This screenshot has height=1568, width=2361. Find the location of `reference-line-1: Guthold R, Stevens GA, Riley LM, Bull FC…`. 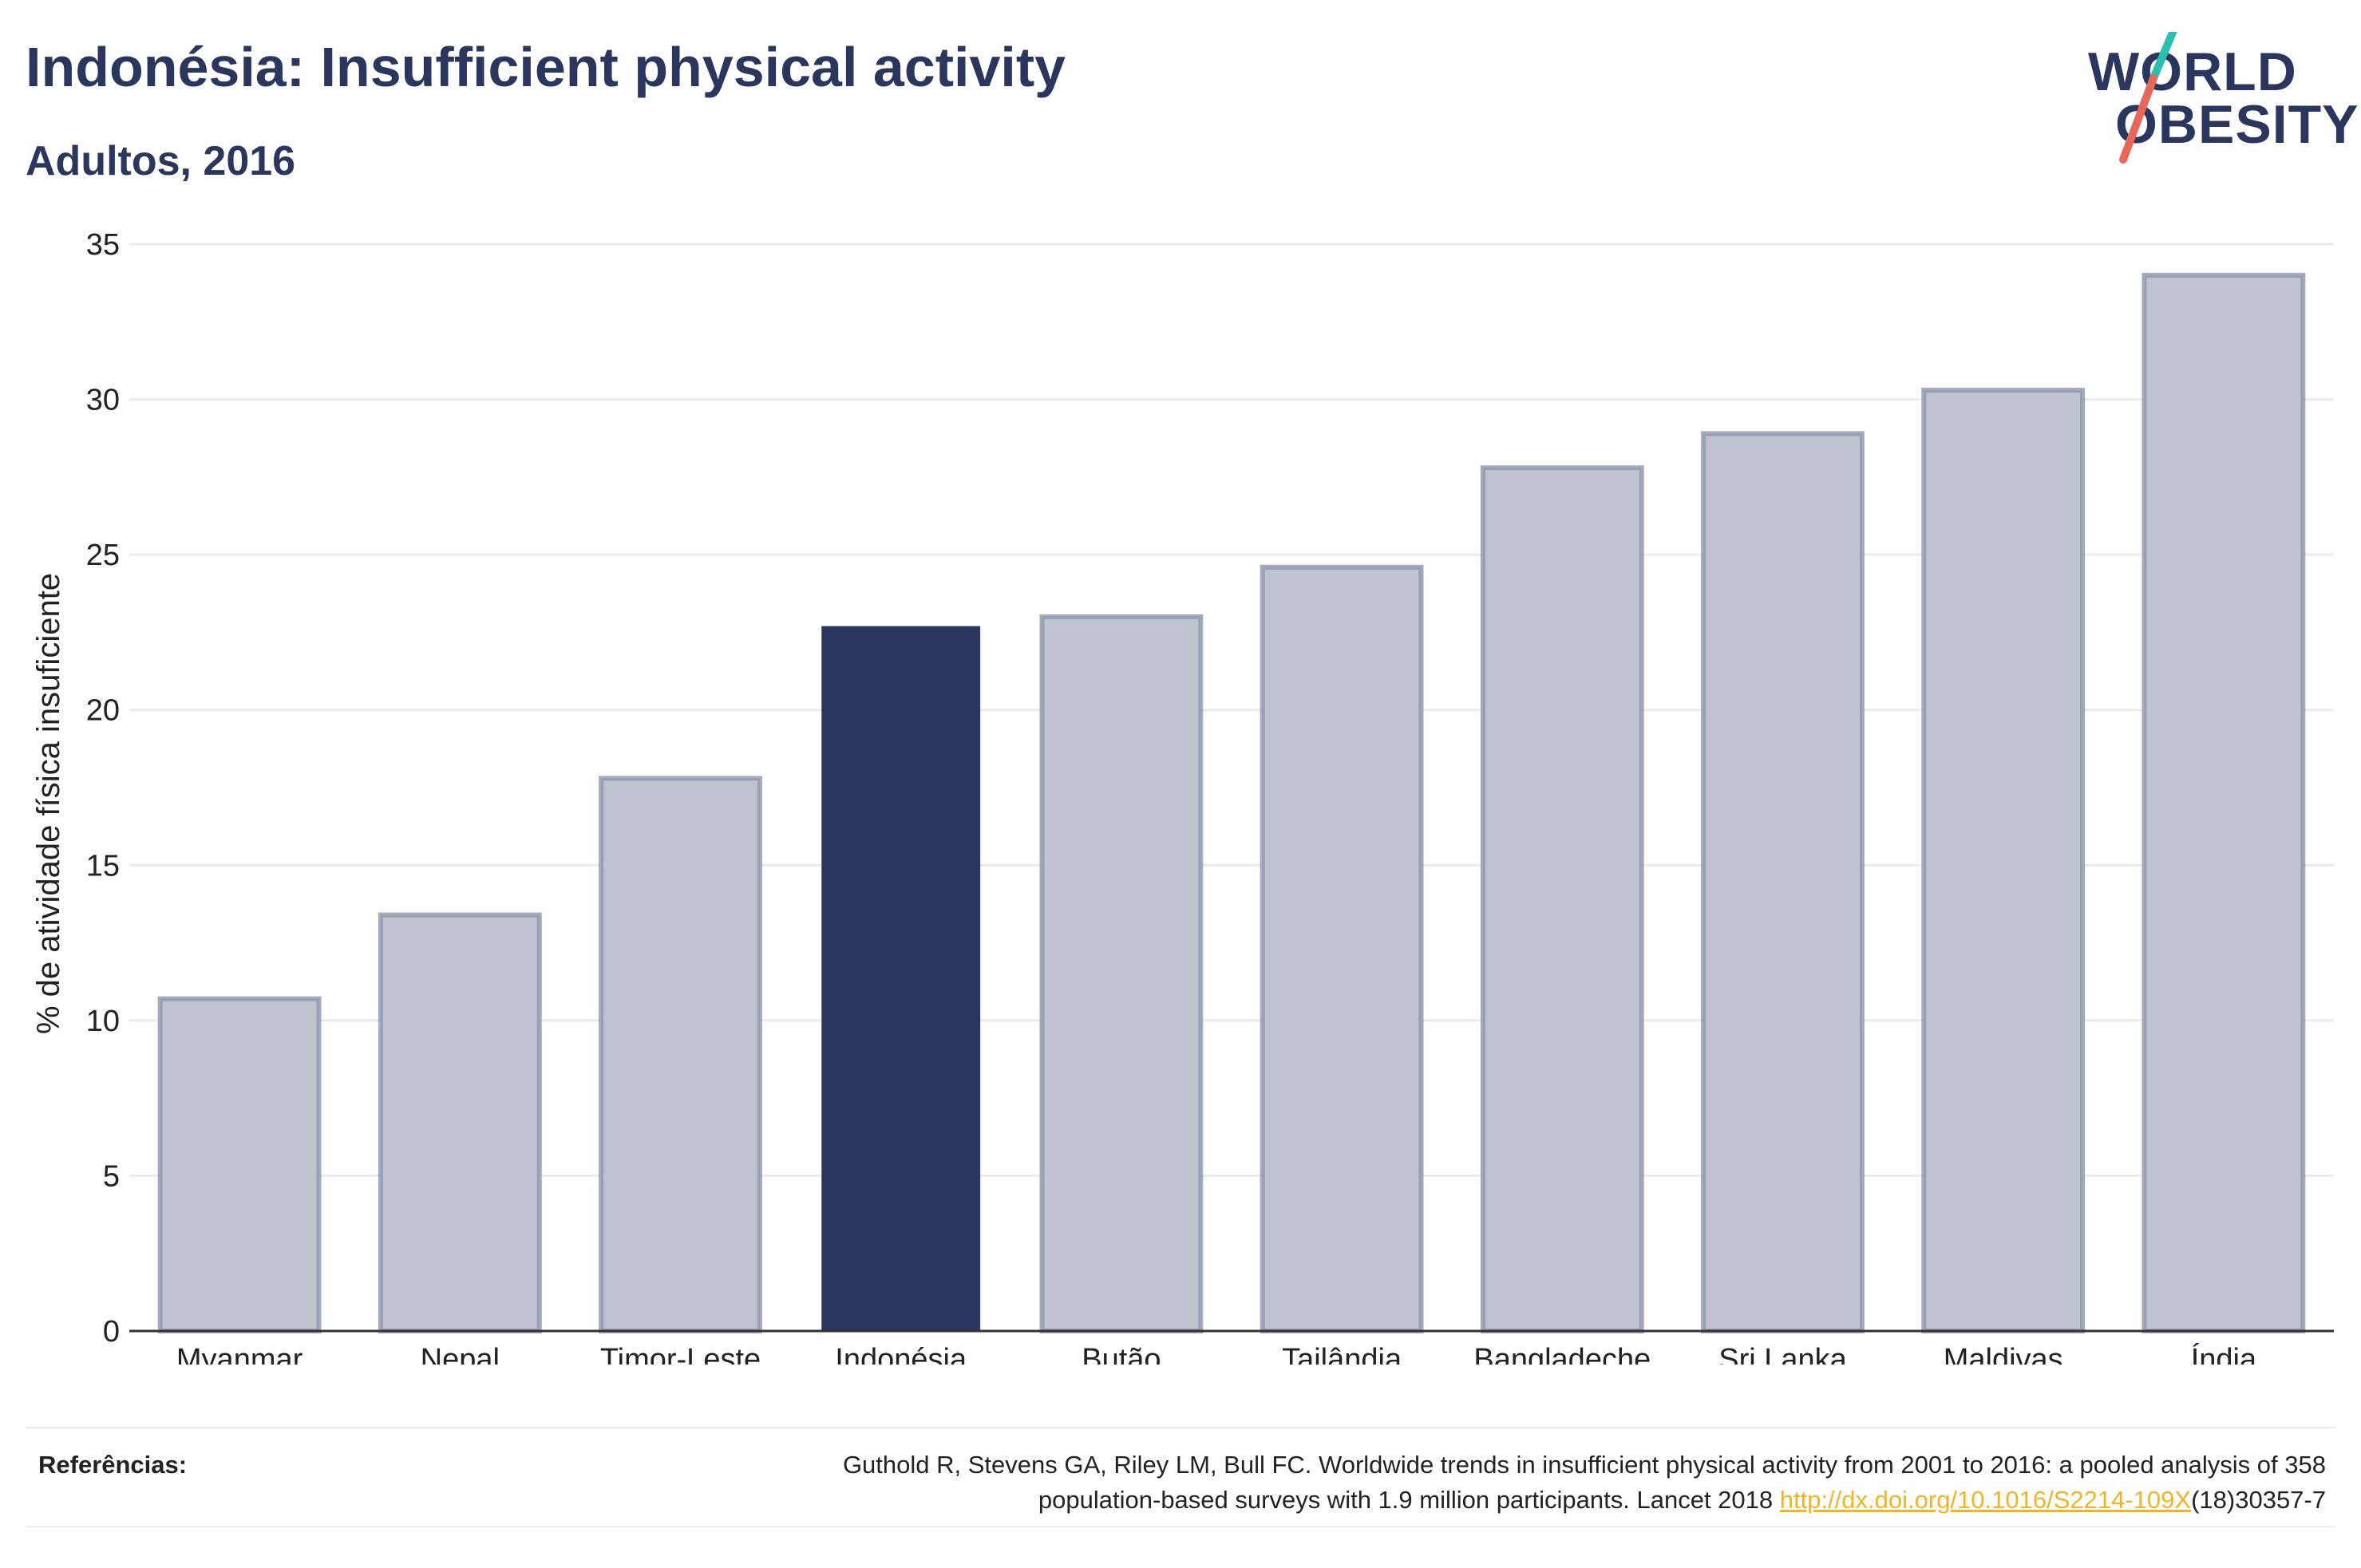

reference-line-1: Guthold R, Stevens GA, Riley LM, Bull FC… is located at coordinates (1584, 1465).